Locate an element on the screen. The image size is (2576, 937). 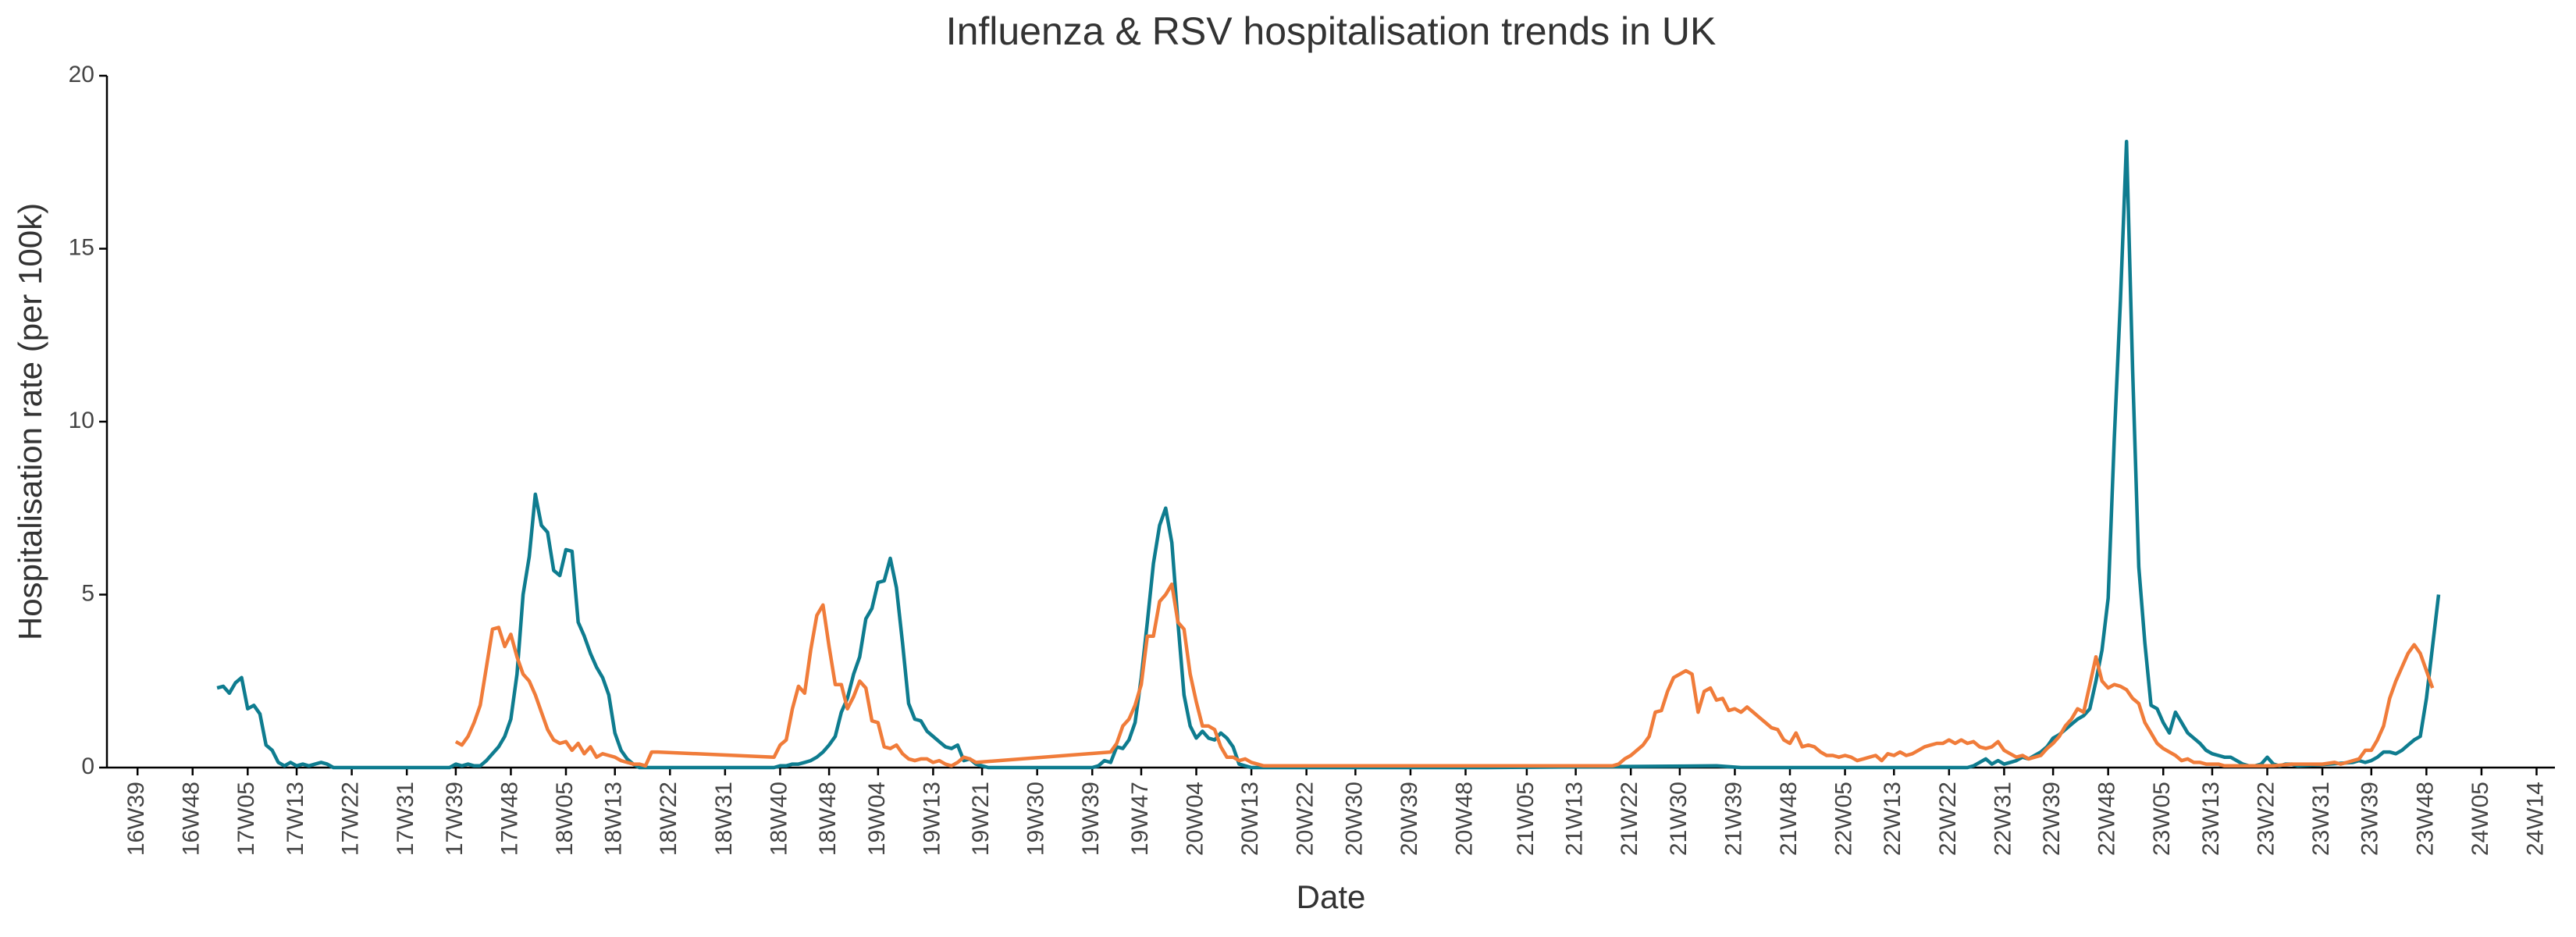
x-tick-label: 19W21 is located at coordinates (981, 819).